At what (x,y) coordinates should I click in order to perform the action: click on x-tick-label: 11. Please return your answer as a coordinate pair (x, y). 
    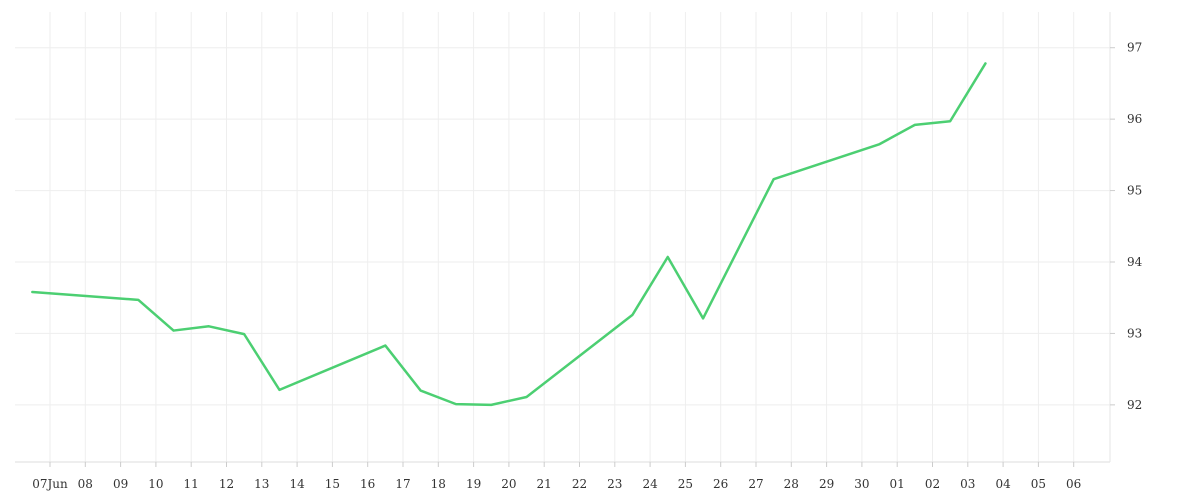
    Looking at the image, I should click on (191, 484).